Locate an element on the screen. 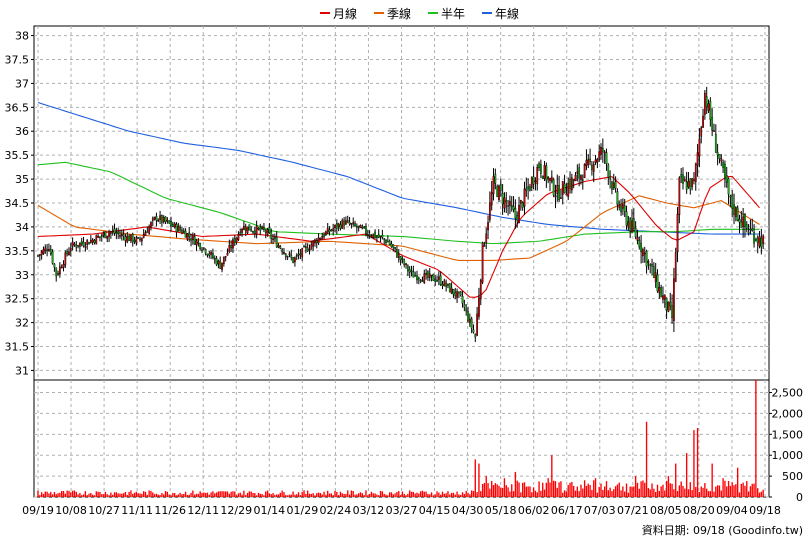 This screenshot has width=808, height=540. x-tick-label: 04/30 is located at coordinates (468, 510).